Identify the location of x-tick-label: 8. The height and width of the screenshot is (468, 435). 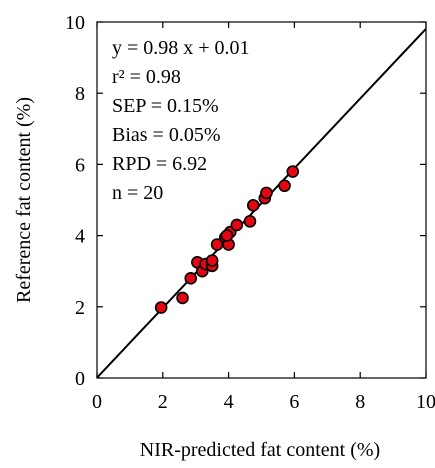
(360, 402).